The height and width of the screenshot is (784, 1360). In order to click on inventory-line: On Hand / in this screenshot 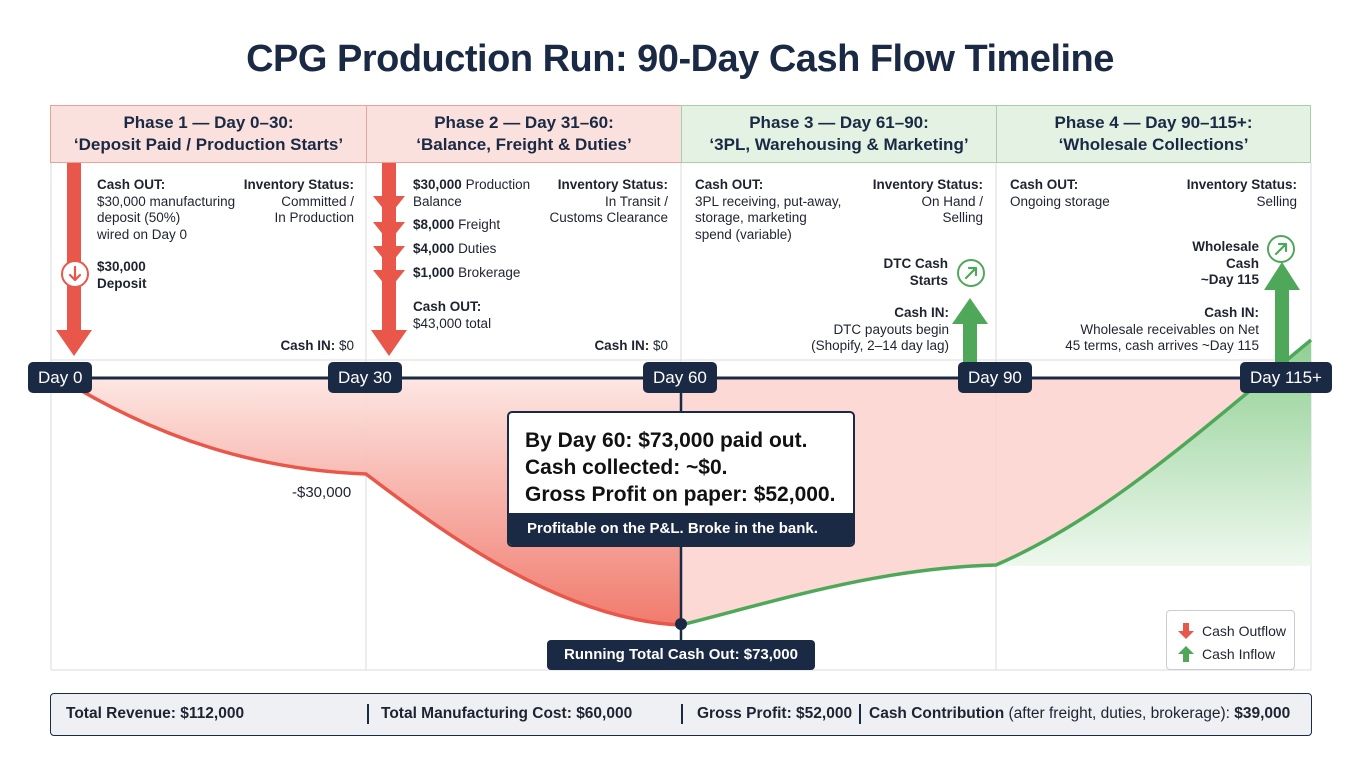, I will do `click(952, 201)`.